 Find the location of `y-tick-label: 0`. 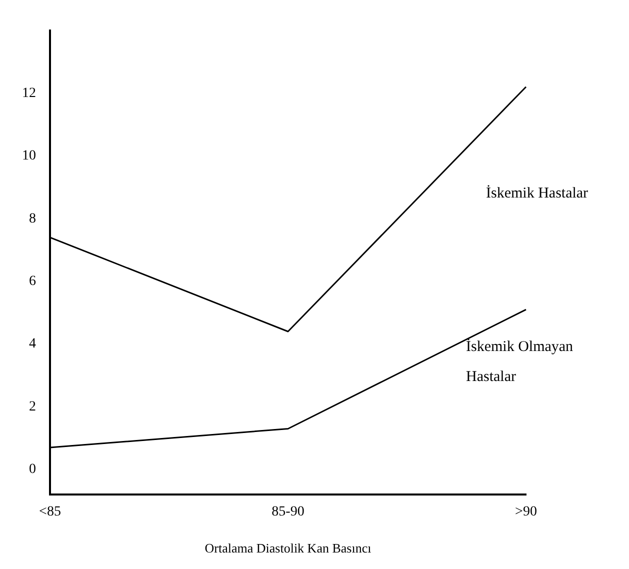

y-tick-label: 0 is located at coordinates (32, 470).